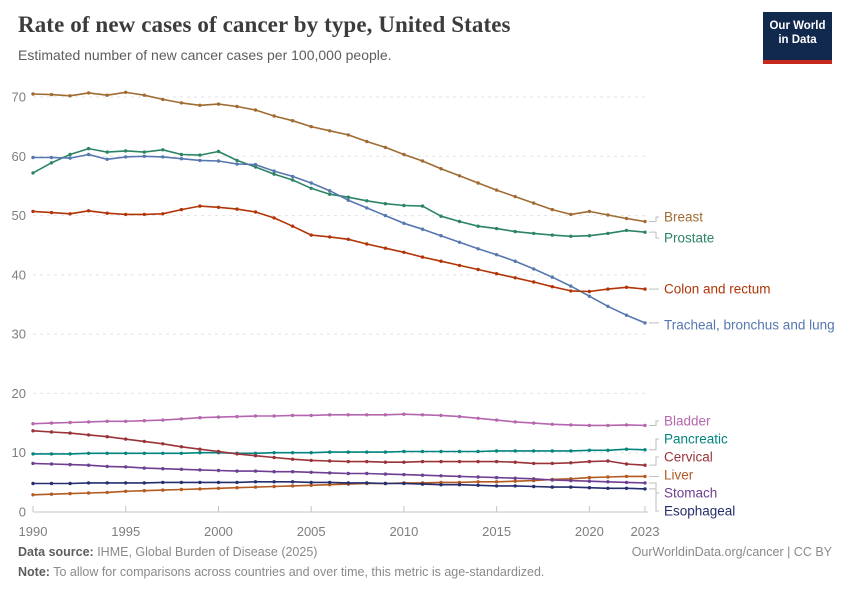  Describe the element at coordinates (339, 451) in the screenshot. I see `series-line-pancreatic` at that location.